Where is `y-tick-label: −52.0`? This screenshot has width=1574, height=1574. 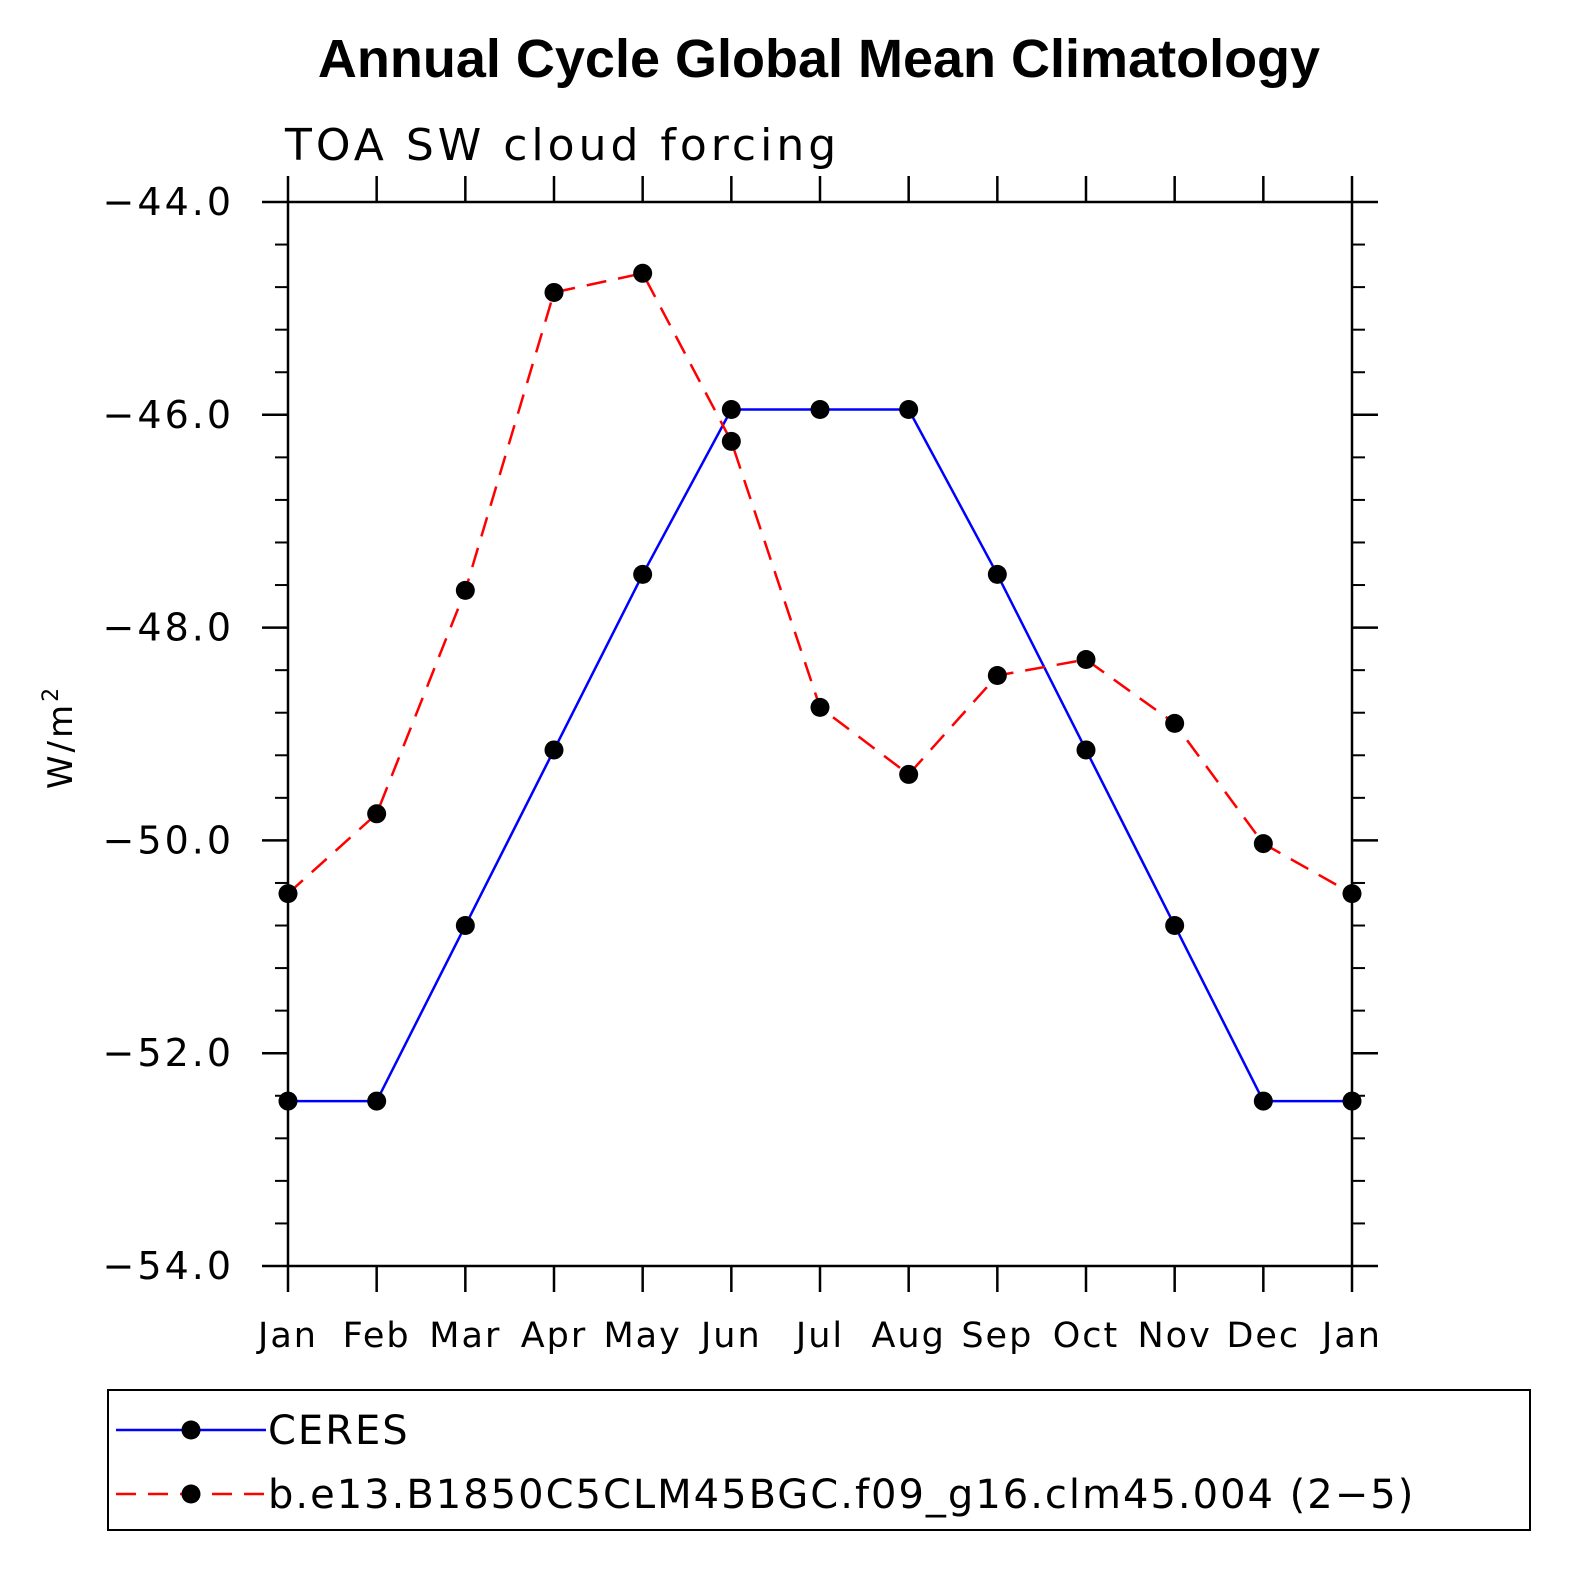
y-tick-label: −52.0 is located at coordinates (168, 1053).